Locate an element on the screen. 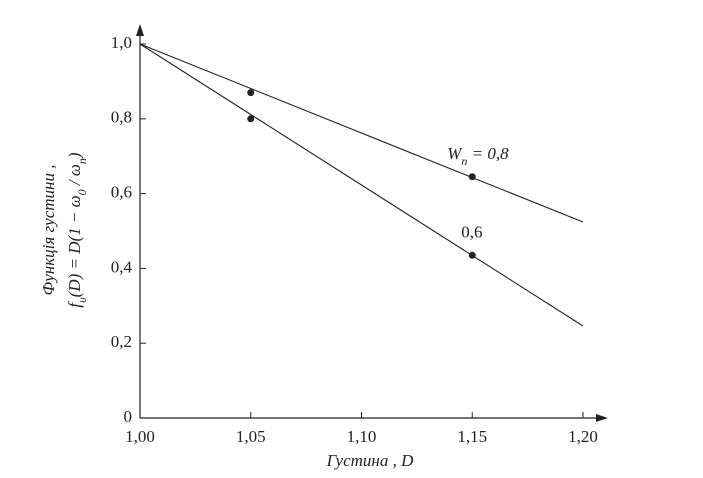 This screenshot has height=478, width=703. x-label: Густина , D is located at coordinates (370, 460).